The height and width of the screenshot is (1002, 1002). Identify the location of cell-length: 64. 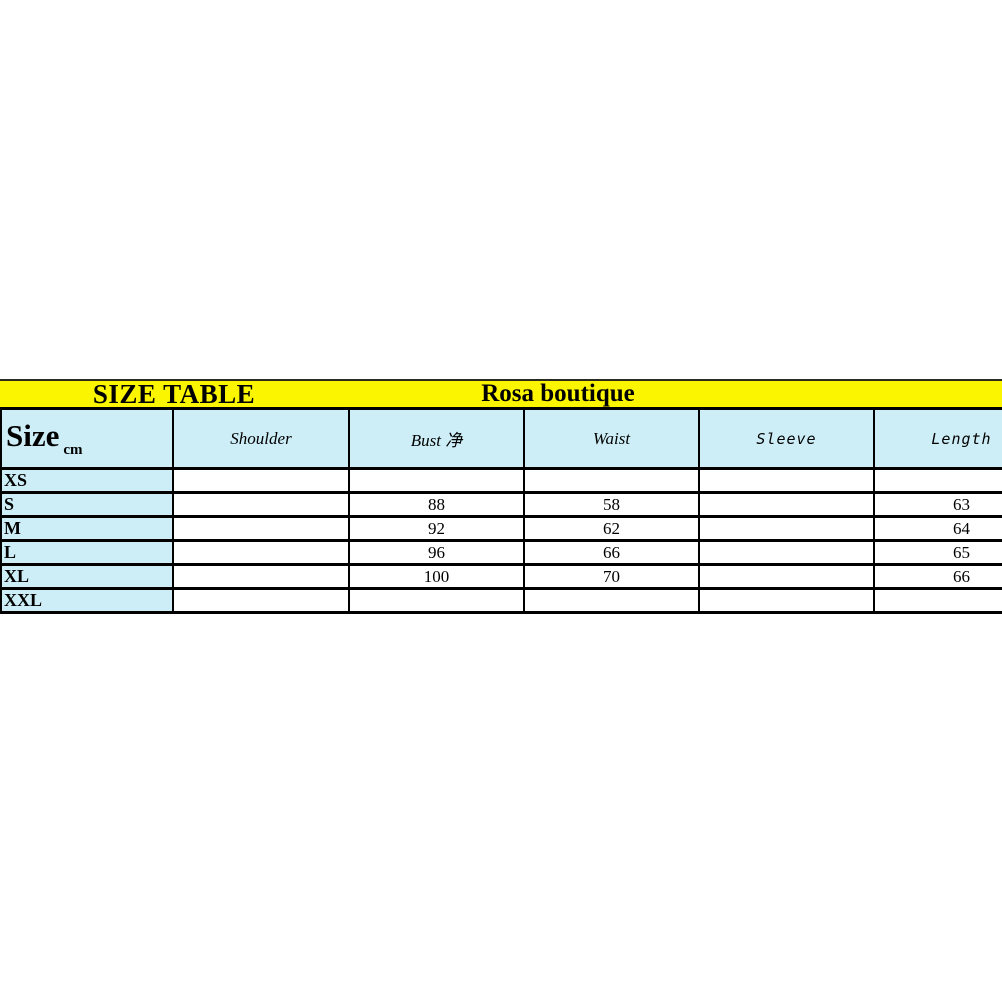
(937, 528).